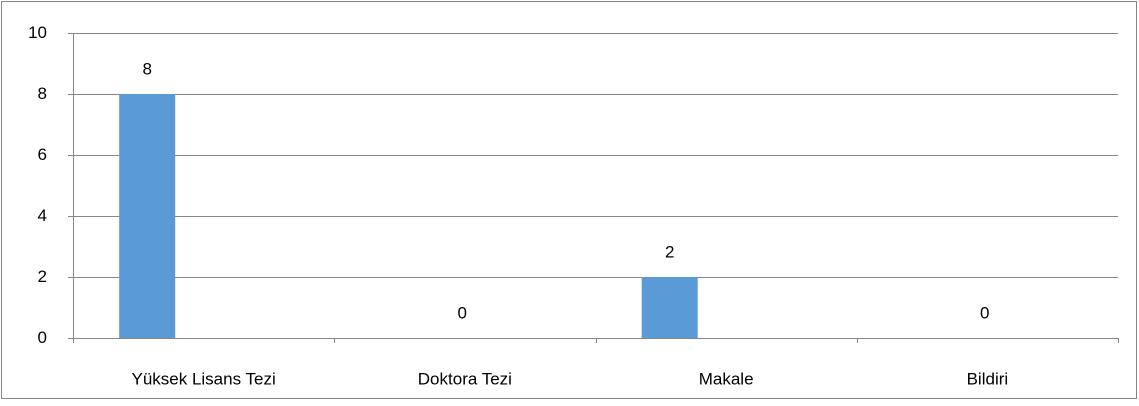  Describe the element at coordinates (203, 378) in the screenshot. I see `x-tick-label: Yüksek Lisans Tezi` at that location.